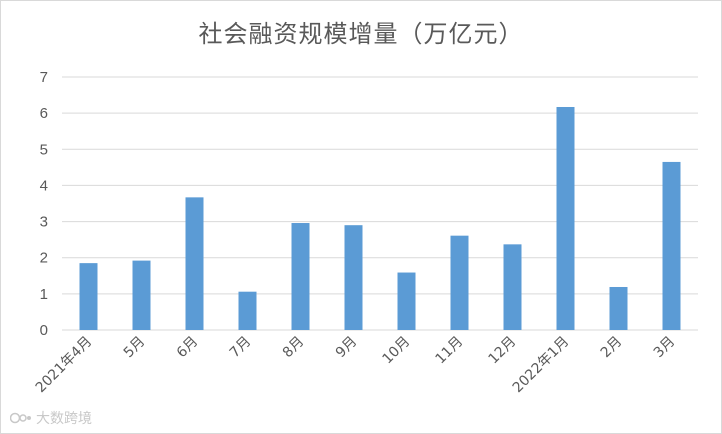 This screenshot has height=434, width=722. What do you see at coordinates (665, 348) in the screenshot?
I see `x-tick-label: 3月` at bounding box center [665, 348].